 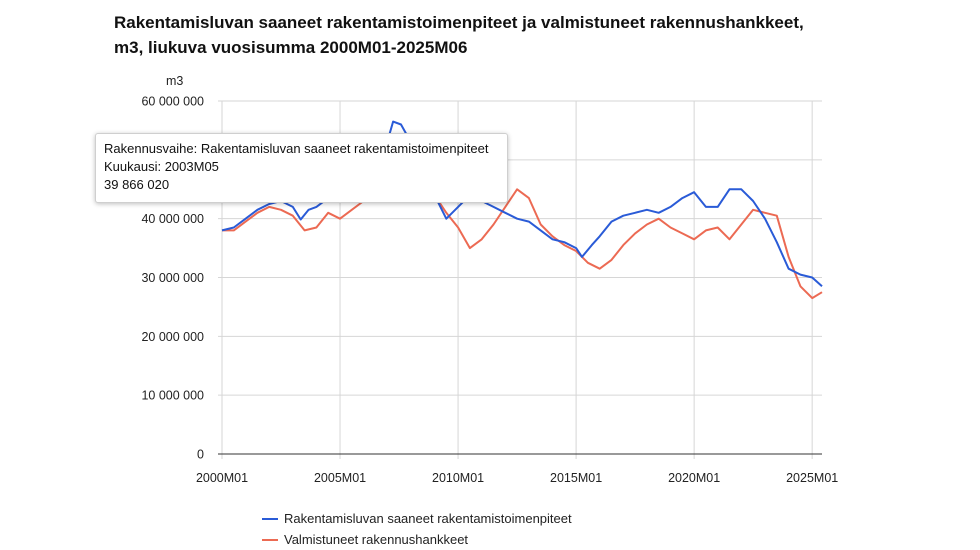 I want to click on y-tick-label: 0, so click(x=200, y=455).